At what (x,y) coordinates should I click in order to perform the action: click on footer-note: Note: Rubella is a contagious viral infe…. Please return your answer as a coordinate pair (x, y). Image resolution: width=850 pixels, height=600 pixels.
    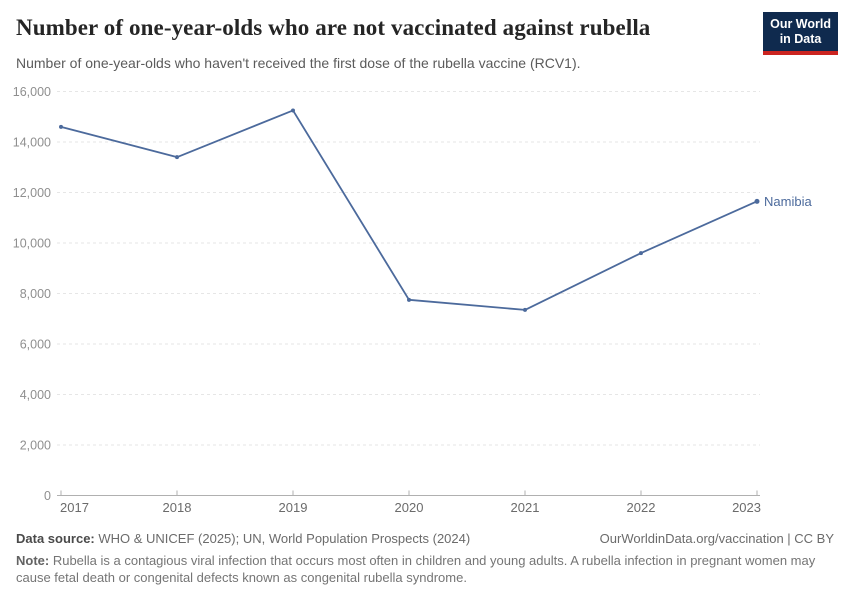
    Looking at the image, I should click on (425, 569).